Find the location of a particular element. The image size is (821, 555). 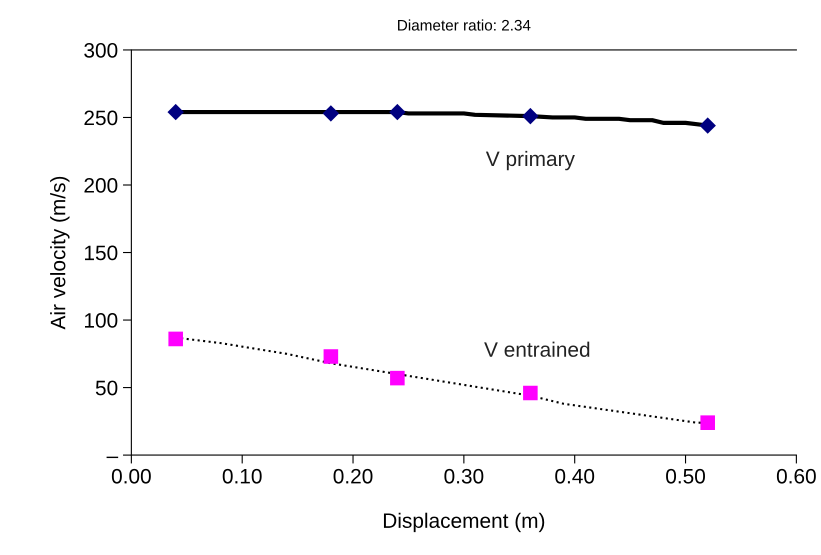

x-tick-label: 0.50 is located at coordinates (685, 476).